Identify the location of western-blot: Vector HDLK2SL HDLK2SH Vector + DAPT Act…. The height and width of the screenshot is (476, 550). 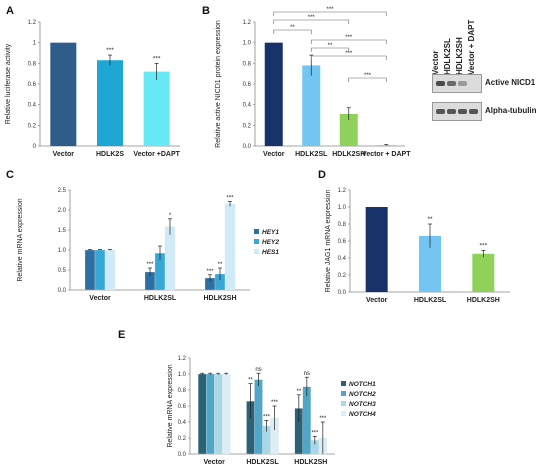
(490, 72).